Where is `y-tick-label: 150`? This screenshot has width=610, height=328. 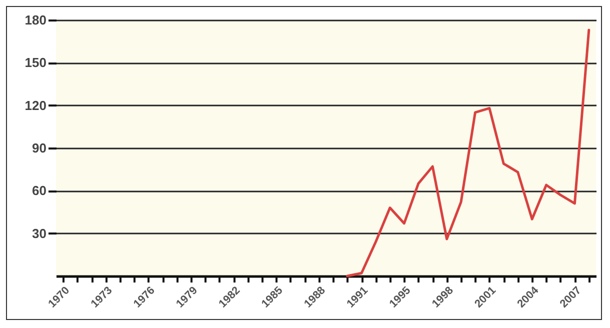 y-tick-label: 150 is located at coordinates (35, 62).